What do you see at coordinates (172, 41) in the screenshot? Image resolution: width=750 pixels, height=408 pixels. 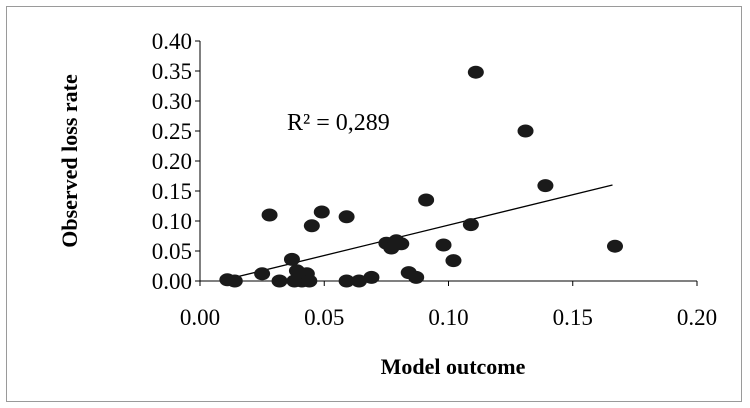 I see `y-tick-label: 0.40` at bounding box center [172, 41].